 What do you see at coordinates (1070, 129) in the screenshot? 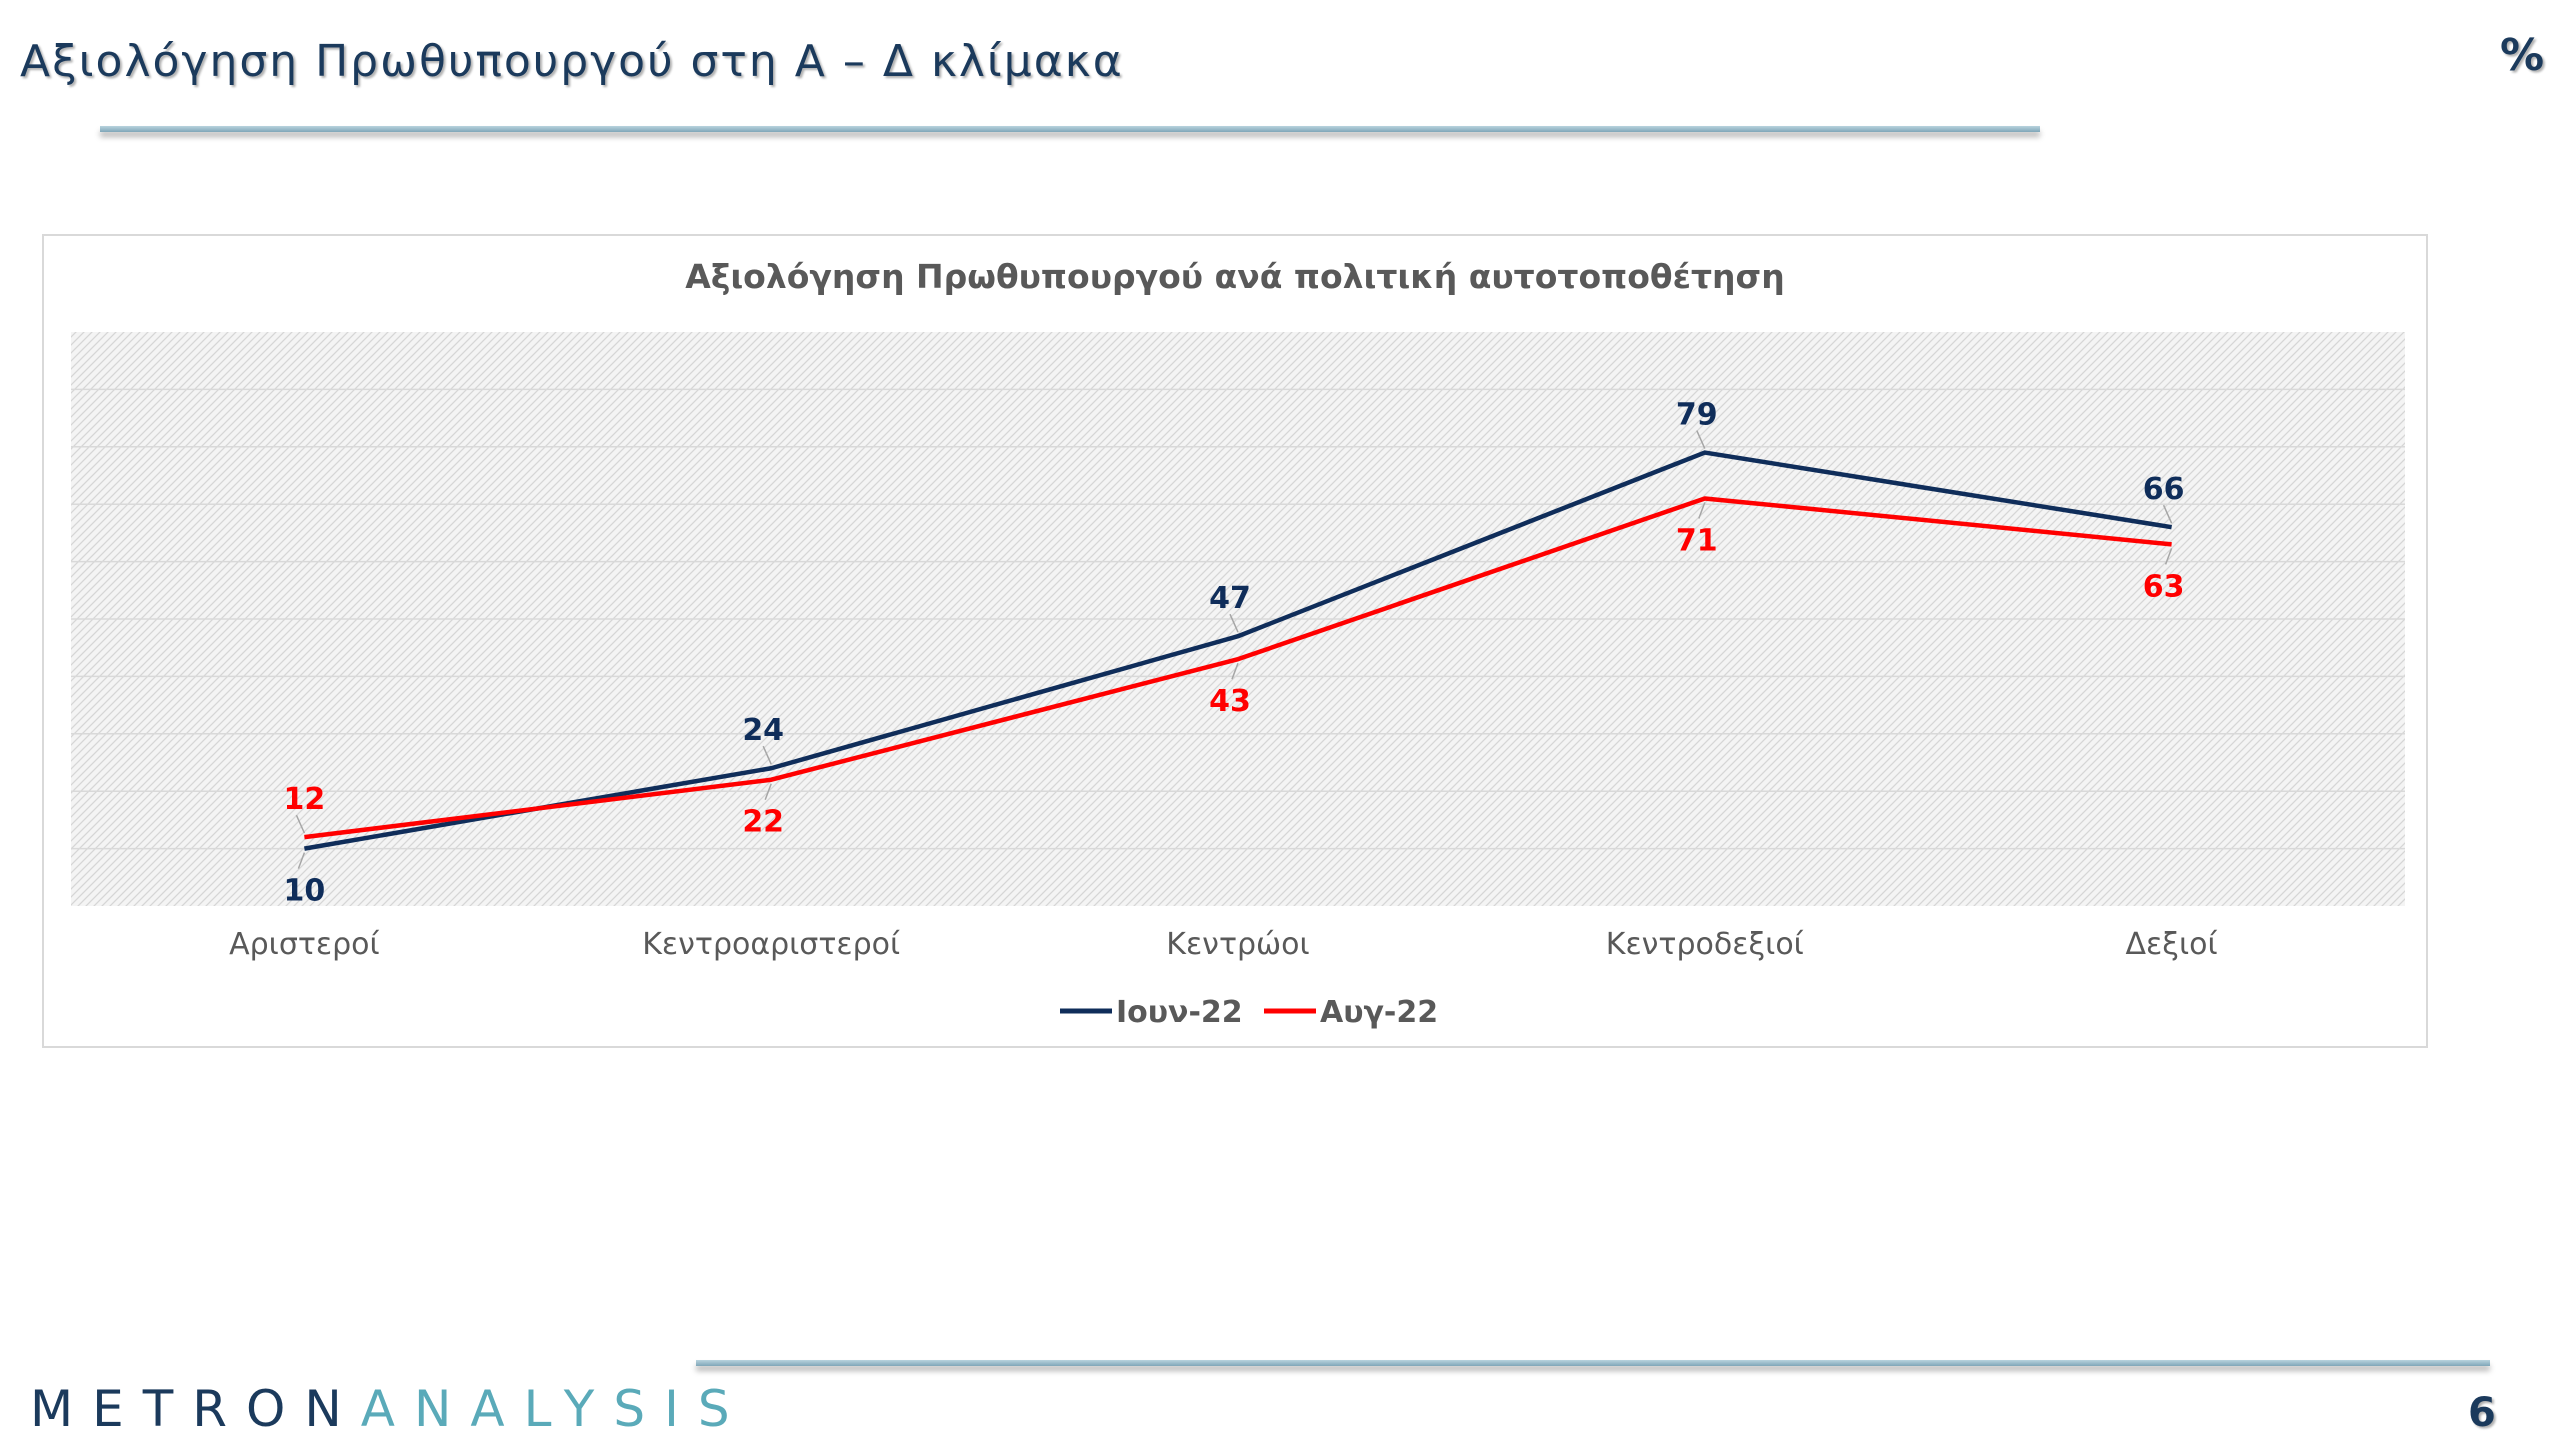
I see `title-underline` at bounding box center [1070, 129].